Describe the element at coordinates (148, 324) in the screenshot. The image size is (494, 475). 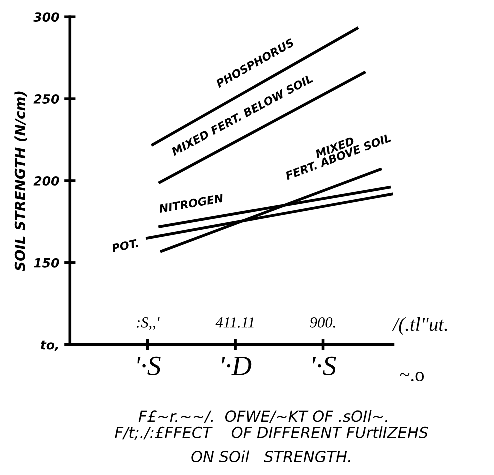
I see `x-tick-label: :S,,'` at that location.